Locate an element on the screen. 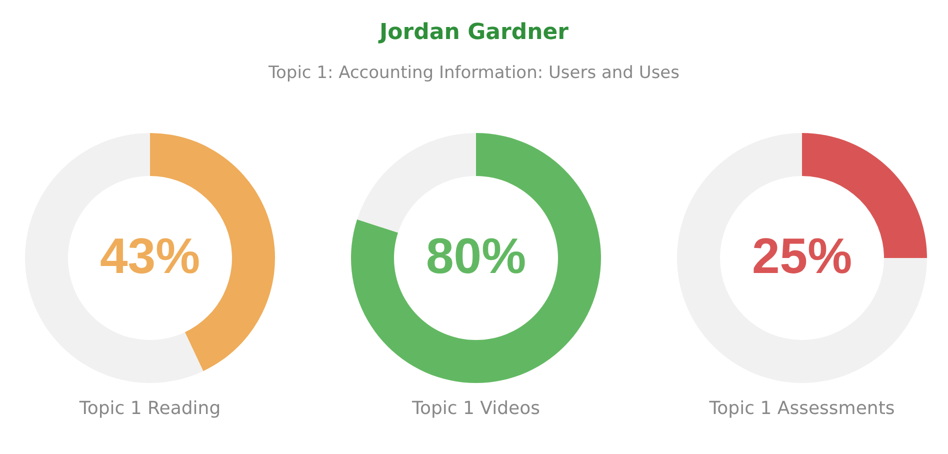 This screenshot has height=454, width=948. data-label: 80% is located at coordinates (476, 256).